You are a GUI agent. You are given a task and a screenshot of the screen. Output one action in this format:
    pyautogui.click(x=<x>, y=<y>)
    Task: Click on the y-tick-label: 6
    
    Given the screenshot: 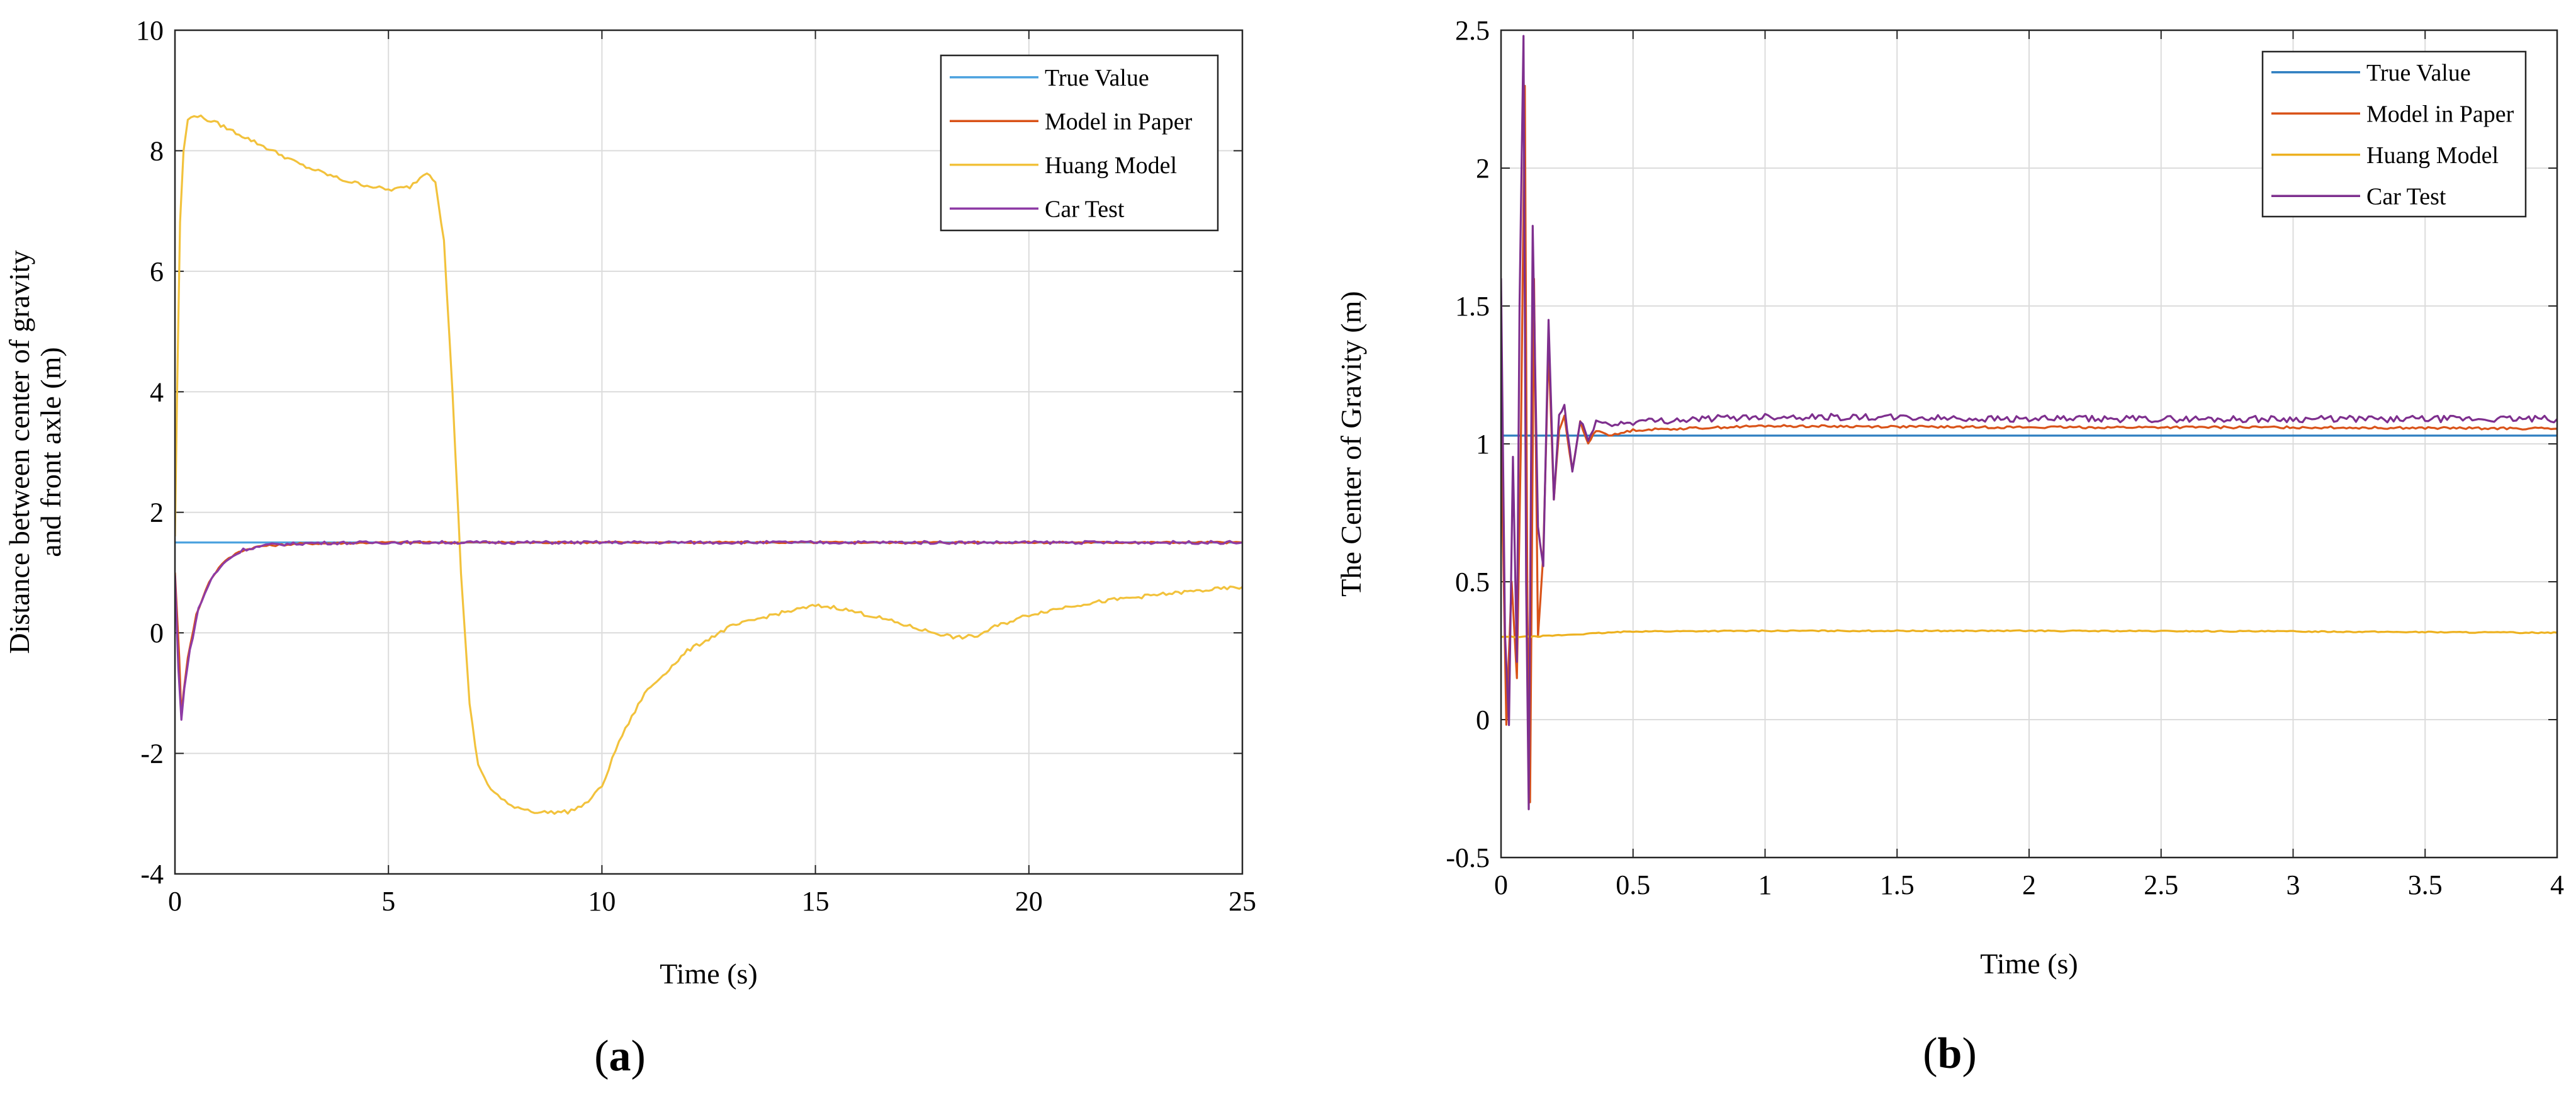 What is the action you would take?
    pyautogui.click(x=157, y=271)
    